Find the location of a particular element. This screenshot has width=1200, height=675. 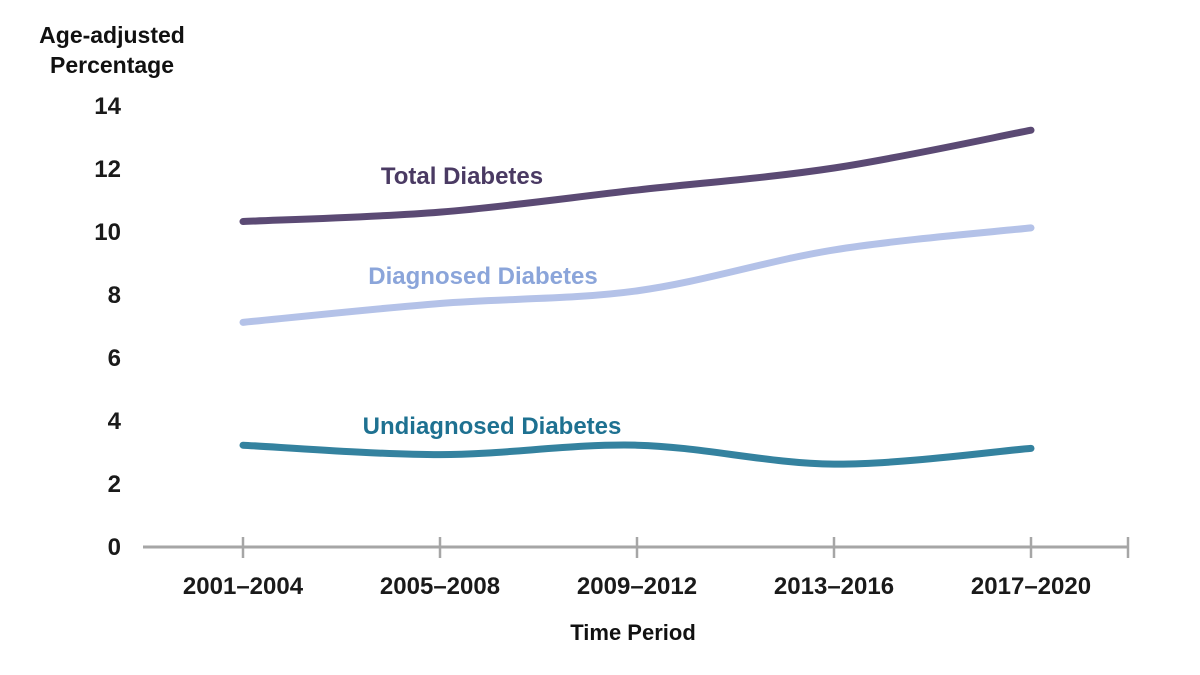

y-axis-title: Age-adjusted Percentage is located at coordinates (112, 50).